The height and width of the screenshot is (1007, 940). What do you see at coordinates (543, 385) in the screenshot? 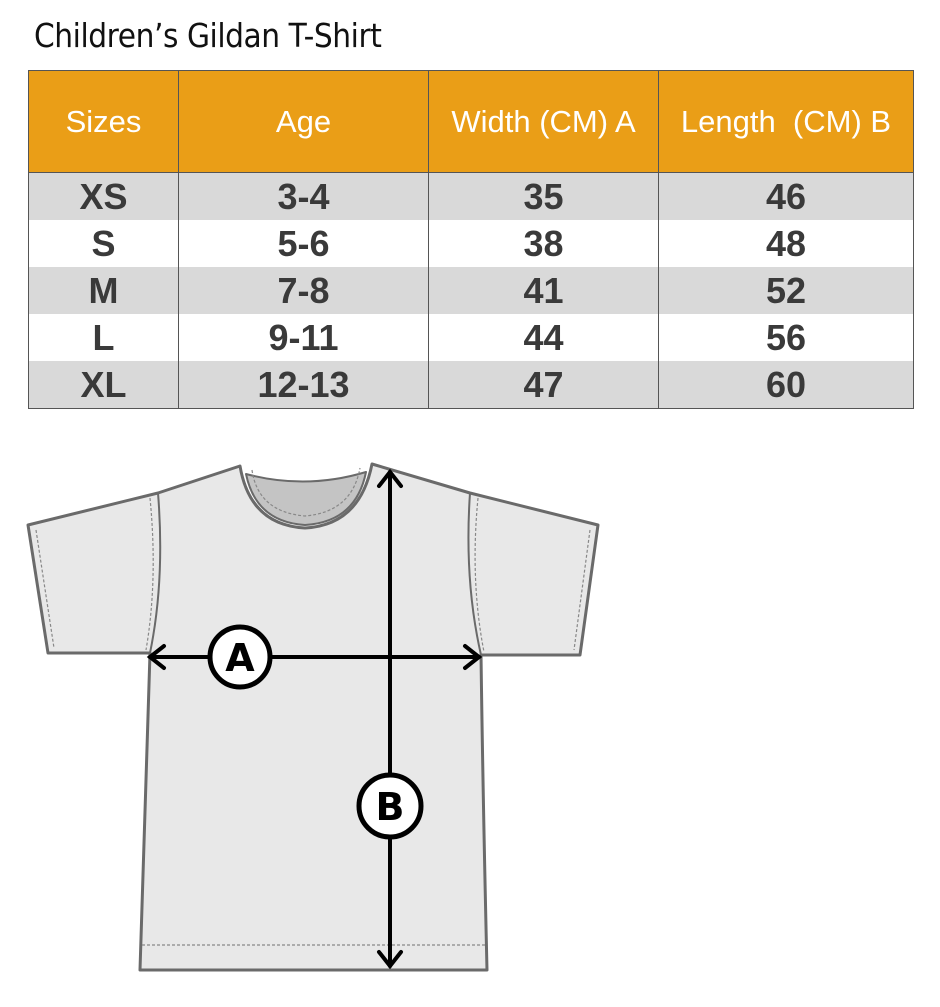
I see `cell-width: 47` at bounding box center [543, 385].